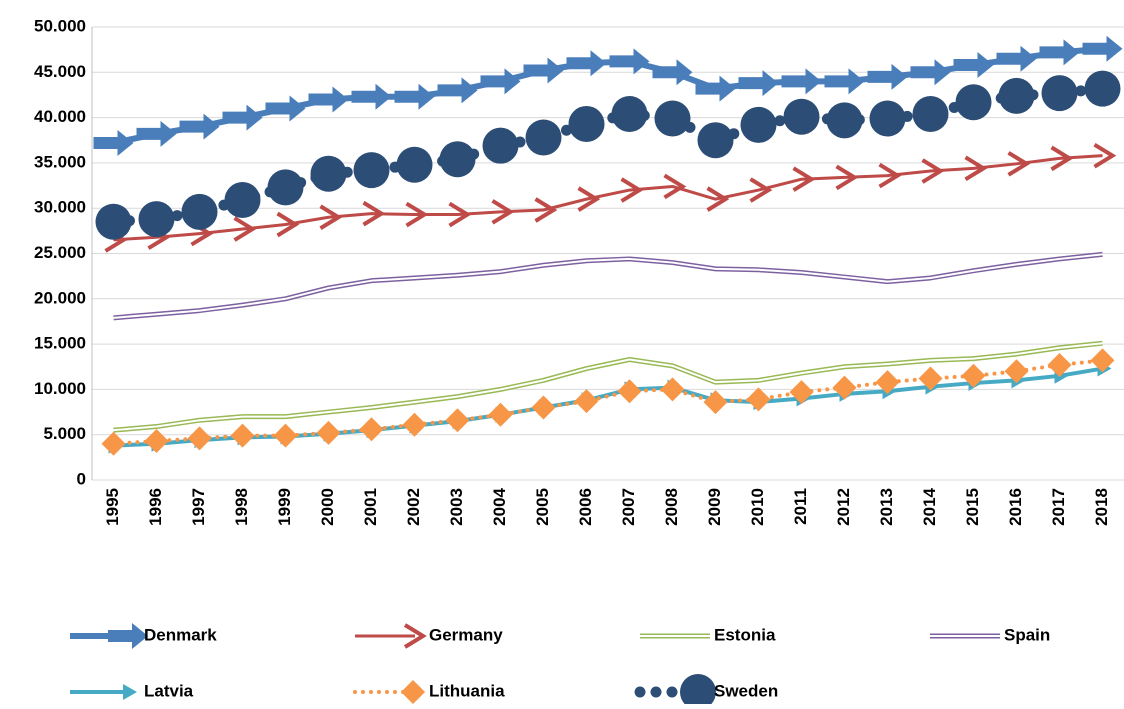  Describe the element at coordinates (456, 507) in the screenshot. I see `x-tick-label: 2003` at that location.